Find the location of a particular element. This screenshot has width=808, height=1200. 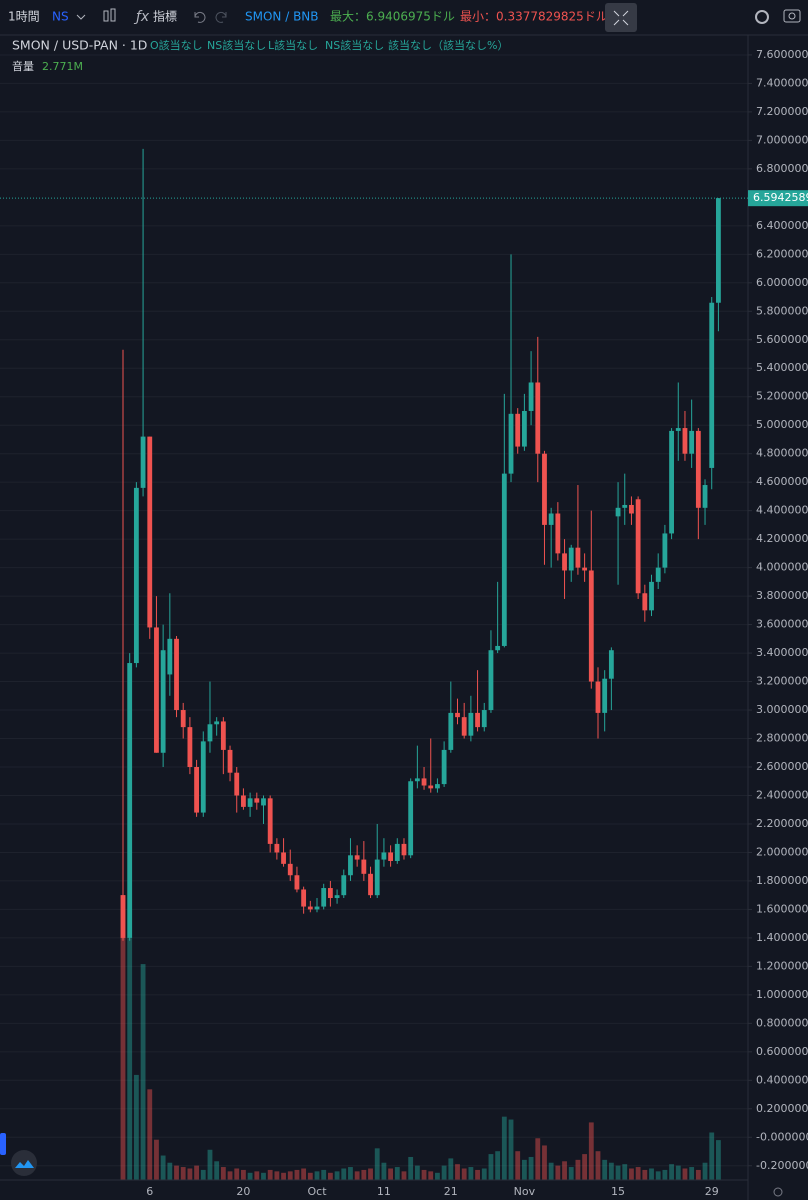

settings-icon is located at coordinates (762, 17).